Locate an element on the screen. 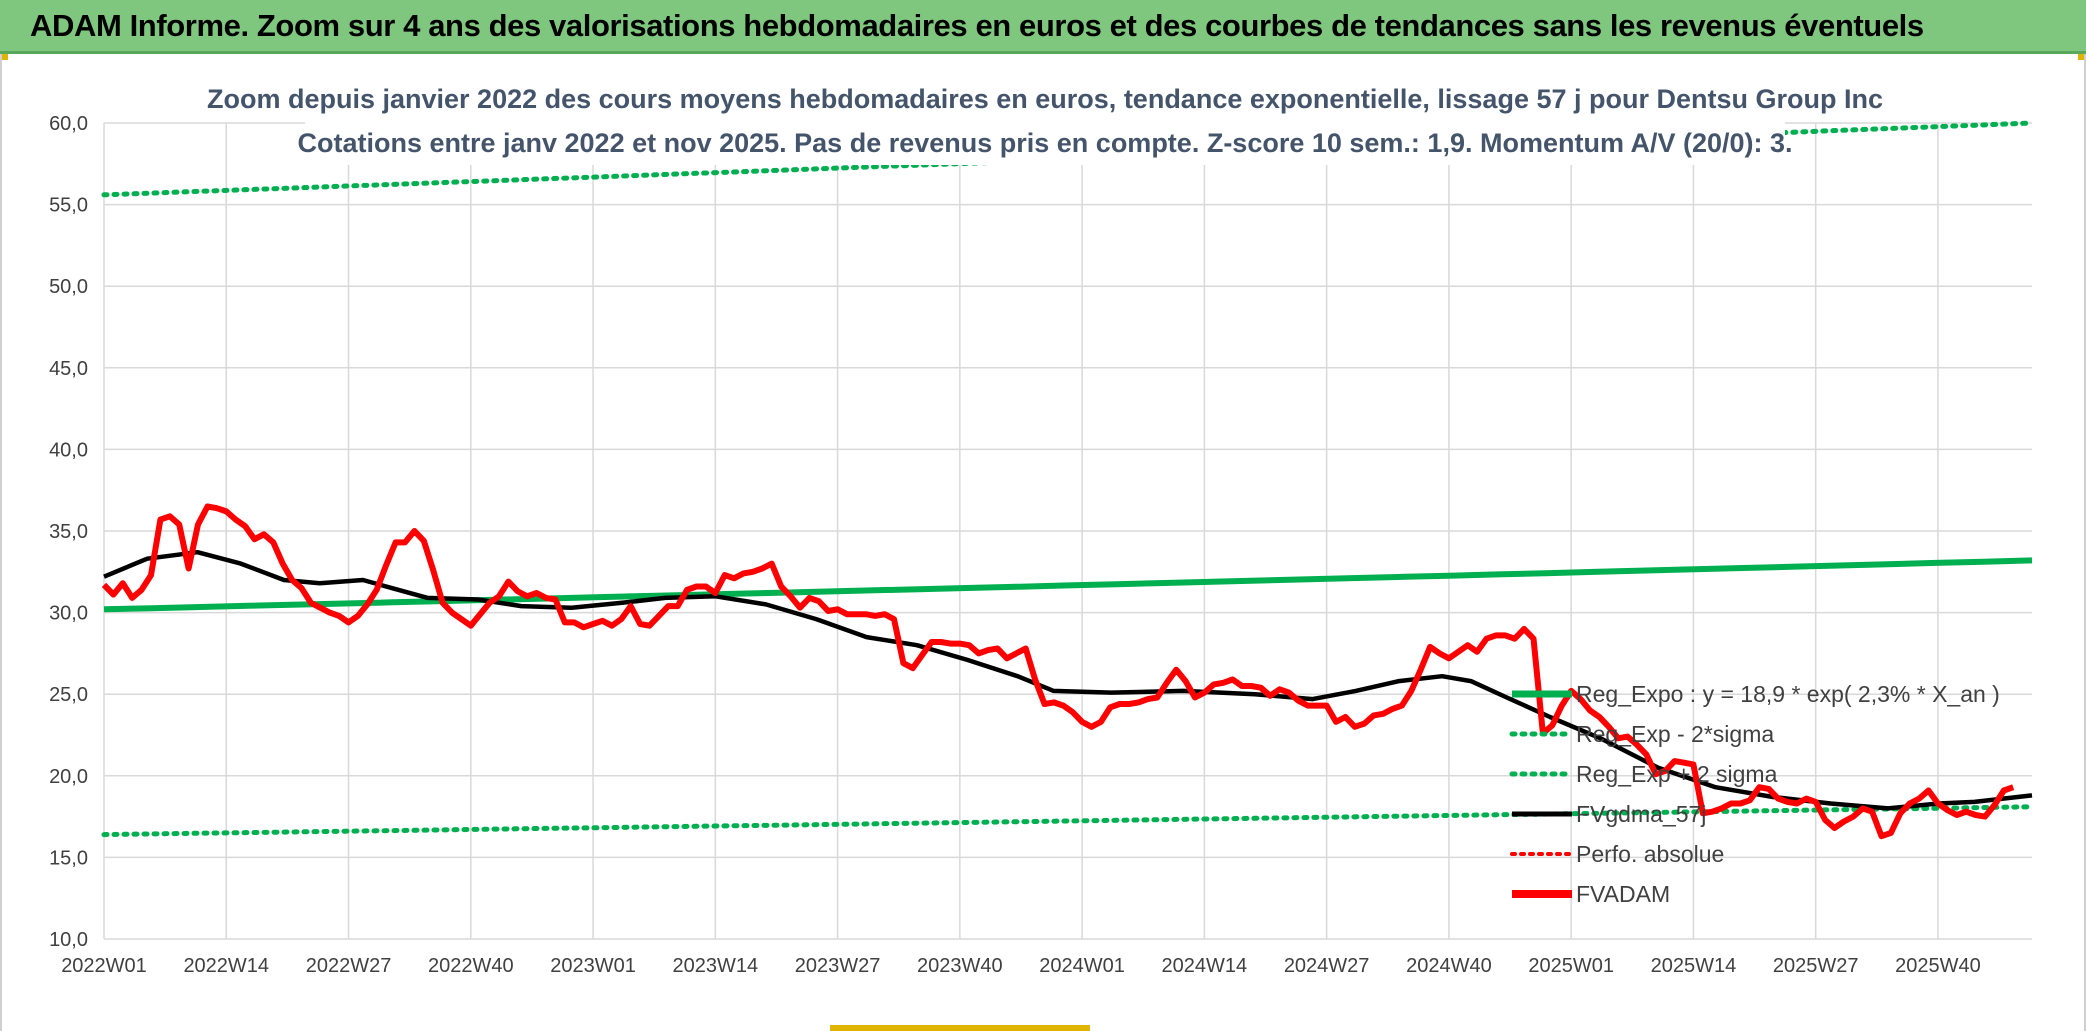  legend-label: Reg_Expo : y = 18,9 * exp( 2,3% * X_an ) is located at coordinates (1788, 694).